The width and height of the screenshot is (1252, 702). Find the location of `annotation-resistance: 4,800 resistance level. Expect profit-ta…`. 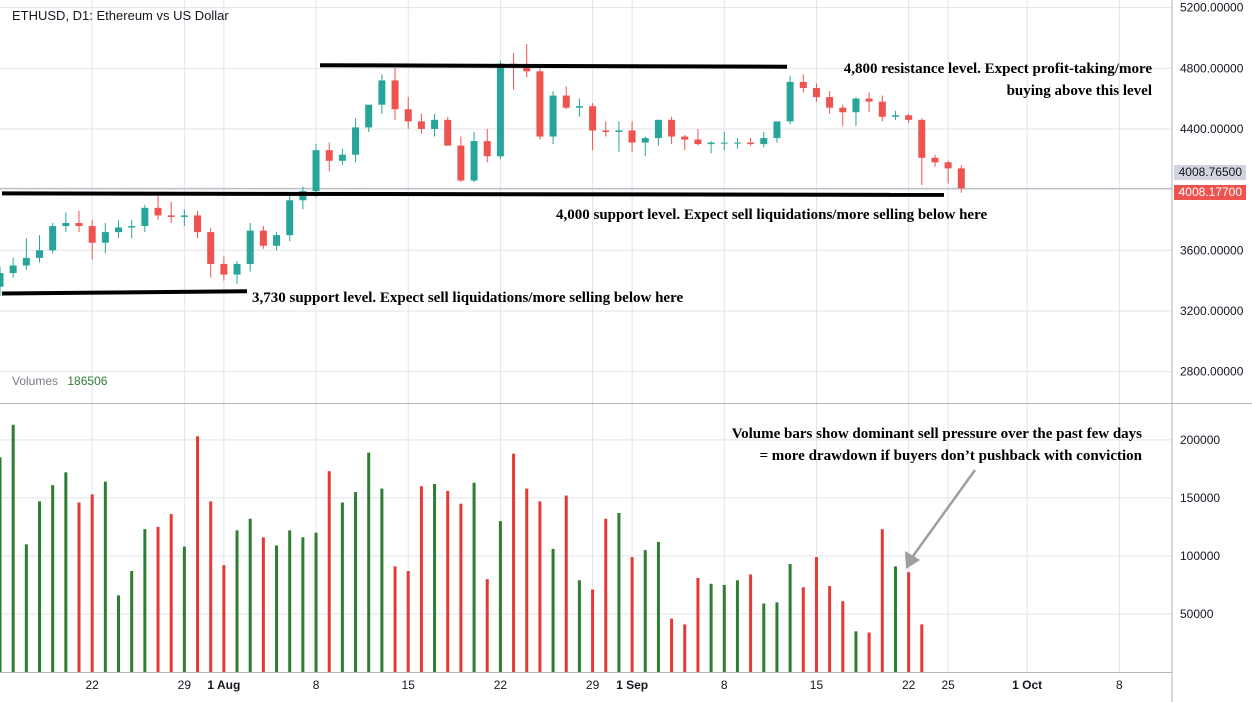

annotation-resistance: 4,800 resistance level. Expect profit-ta… is located at coordinates (972, 80).